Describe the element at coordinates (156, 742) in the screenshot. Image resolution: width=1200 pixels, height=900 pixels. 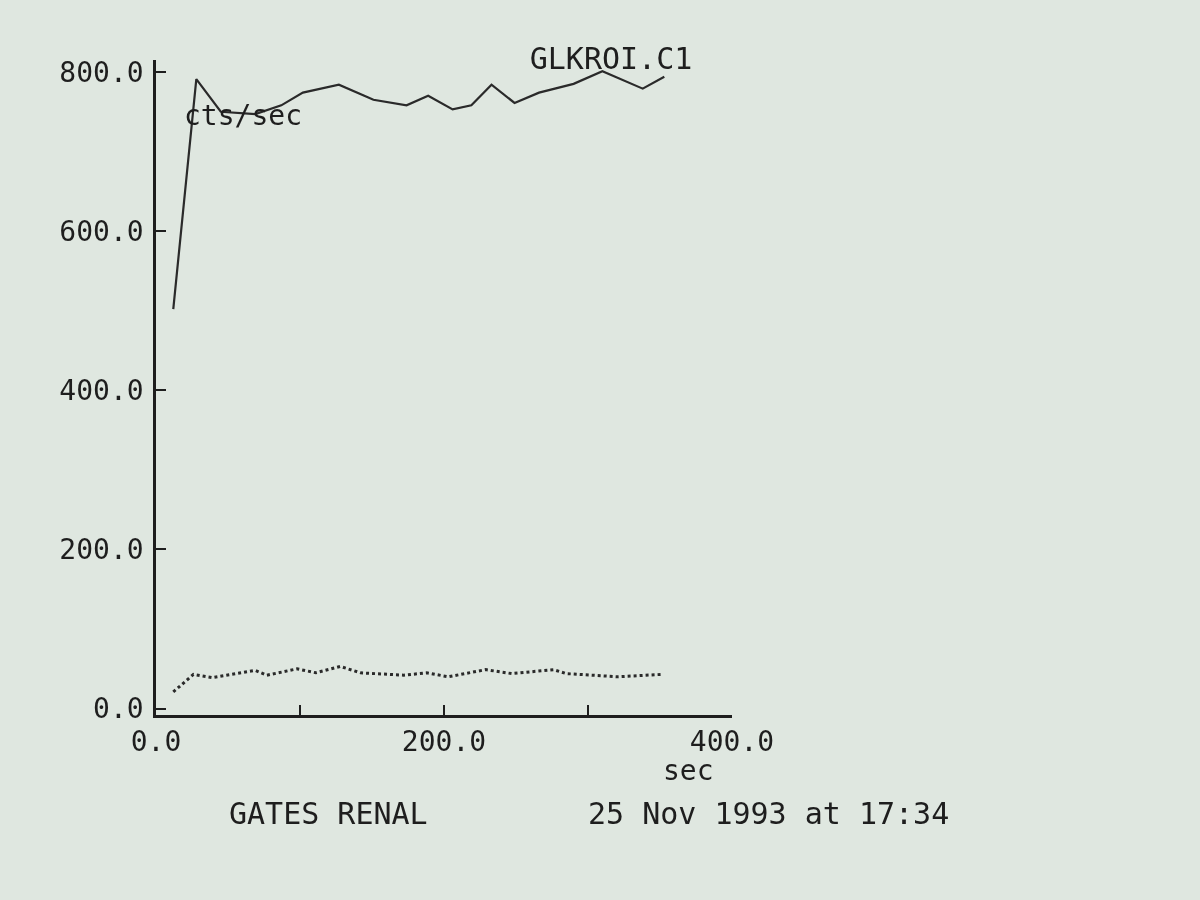
I see `x-tick-label: 0.0` at that location.